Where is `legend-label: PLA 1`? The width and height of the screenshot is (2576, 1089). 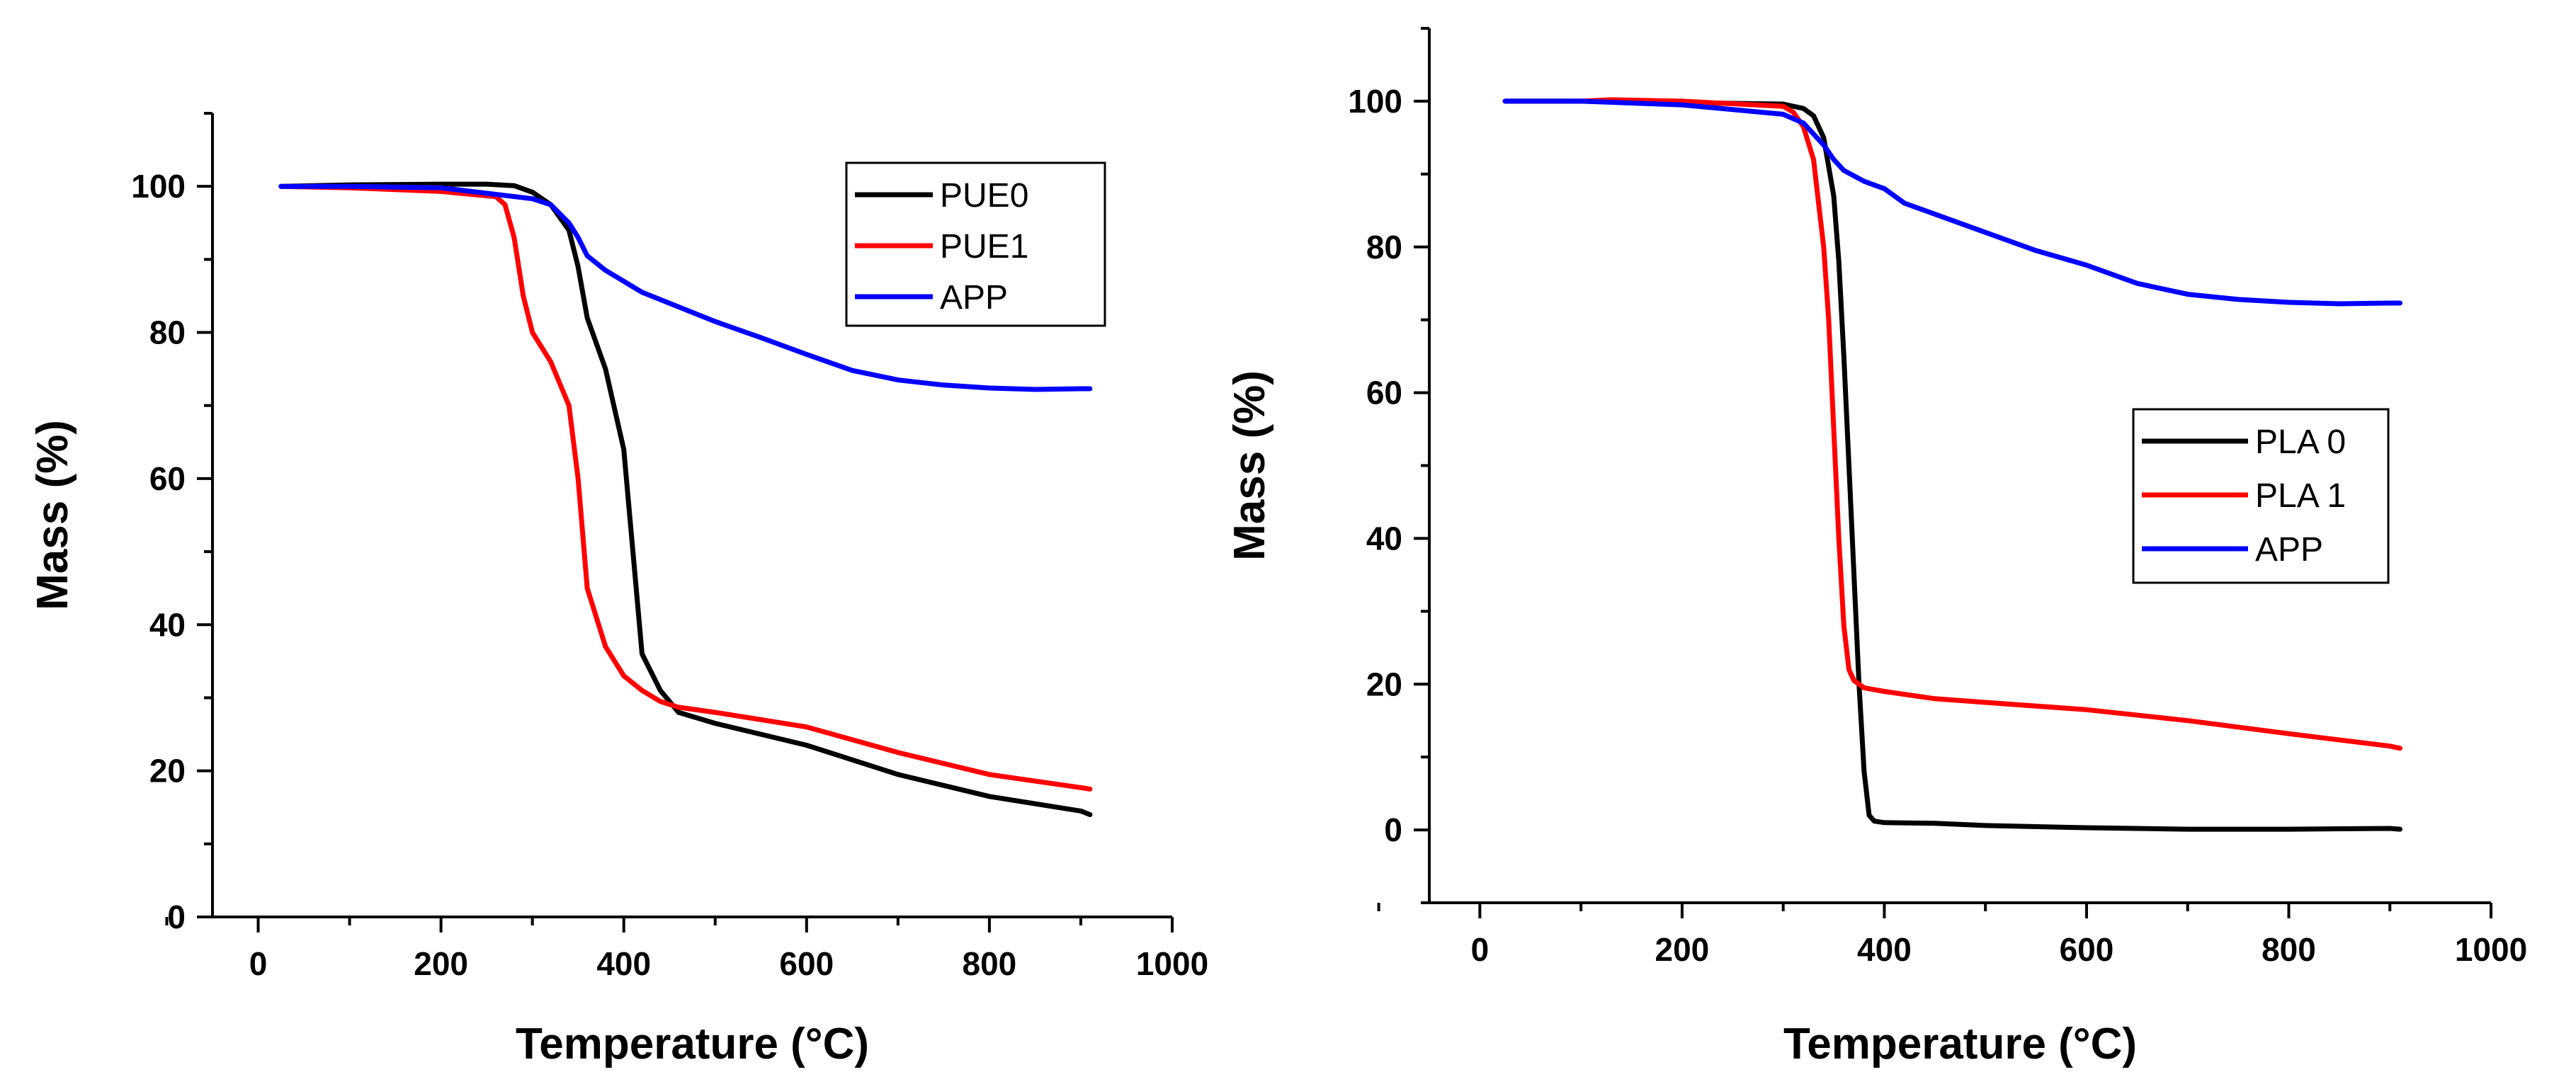
legend-label: PLA 1 is located at coordinates (2300, 496).